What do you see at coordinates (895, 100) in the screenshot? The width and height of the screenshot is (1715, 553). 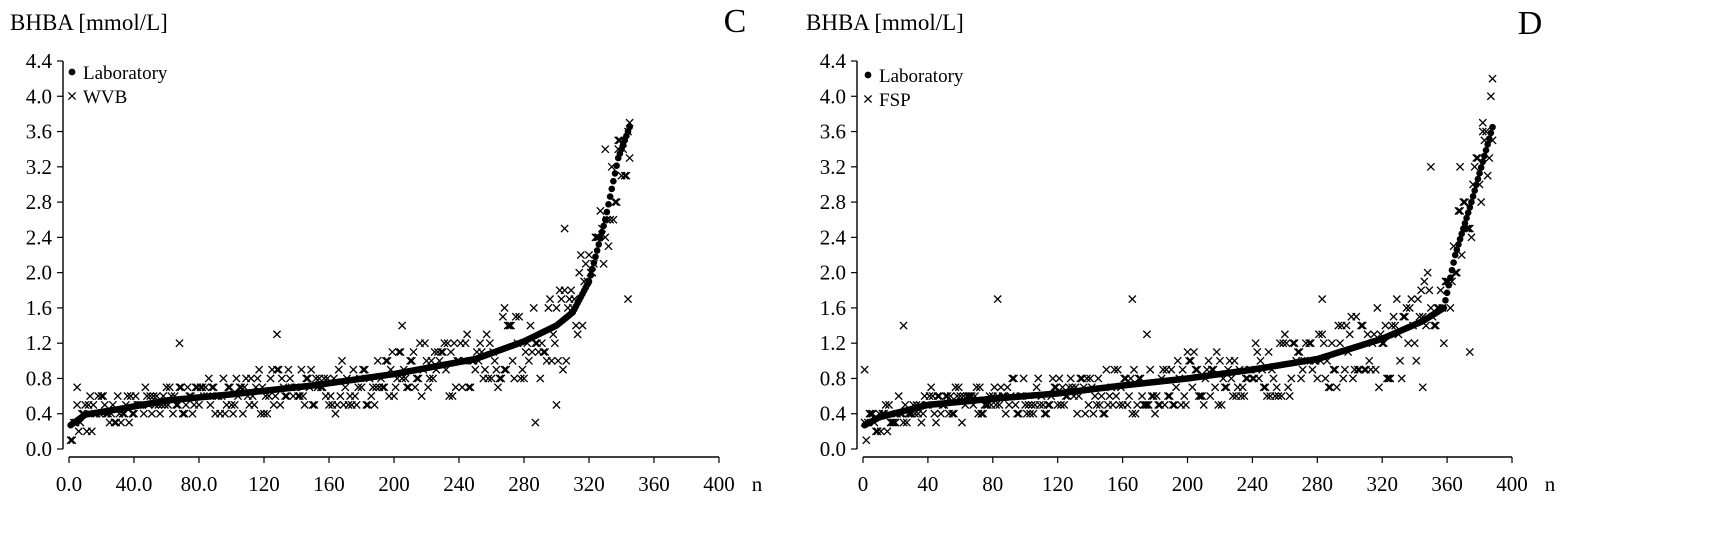 I see `legend-label: FSP` at bounding box center [895, 100].